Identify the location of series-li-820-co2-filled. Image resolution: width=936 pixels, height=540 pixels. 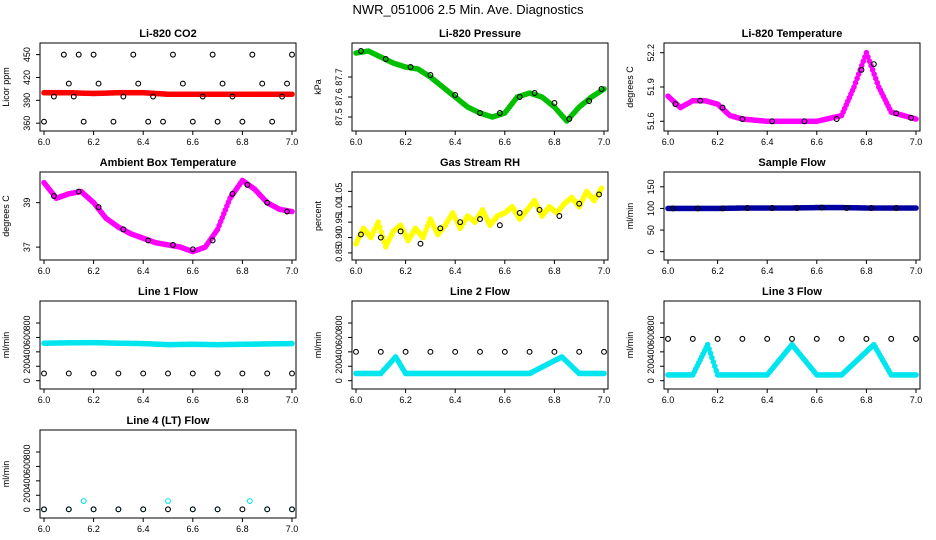
(168, 93).